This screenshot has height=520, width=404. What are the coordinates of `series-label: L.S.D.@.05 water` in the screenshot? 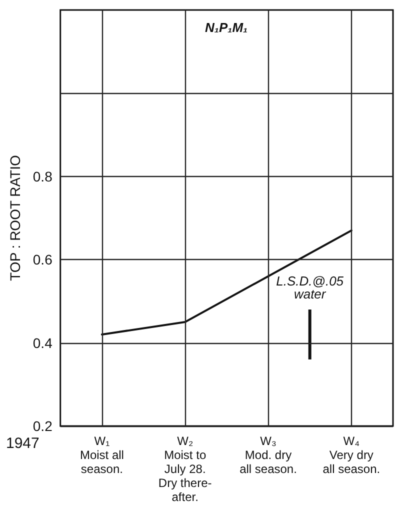 It's located at (310, 288).